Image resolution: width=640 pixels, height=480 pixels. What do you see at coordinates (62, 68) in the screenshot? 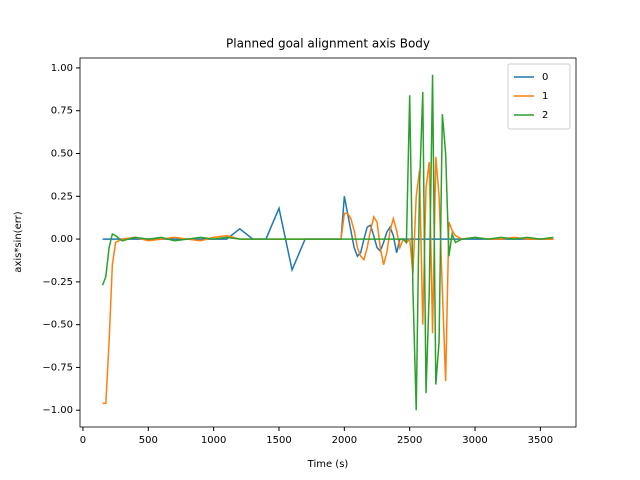
I see `y-tick-label: 1.00` at bounding box center [62, 68].